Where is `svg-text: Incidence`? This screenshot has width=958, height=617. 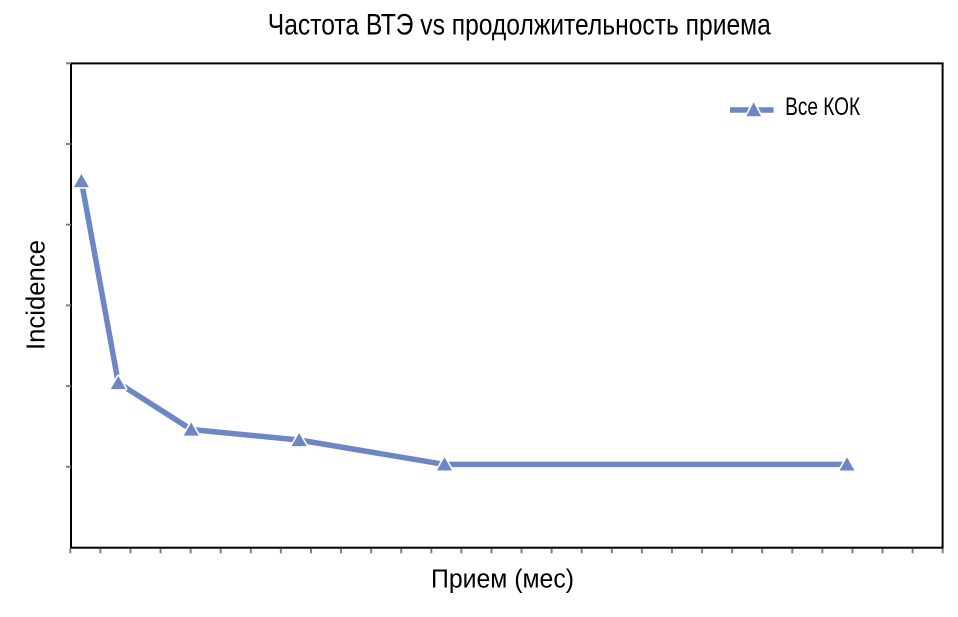
svg-text: Incidence is located at coordinates (37, 295).